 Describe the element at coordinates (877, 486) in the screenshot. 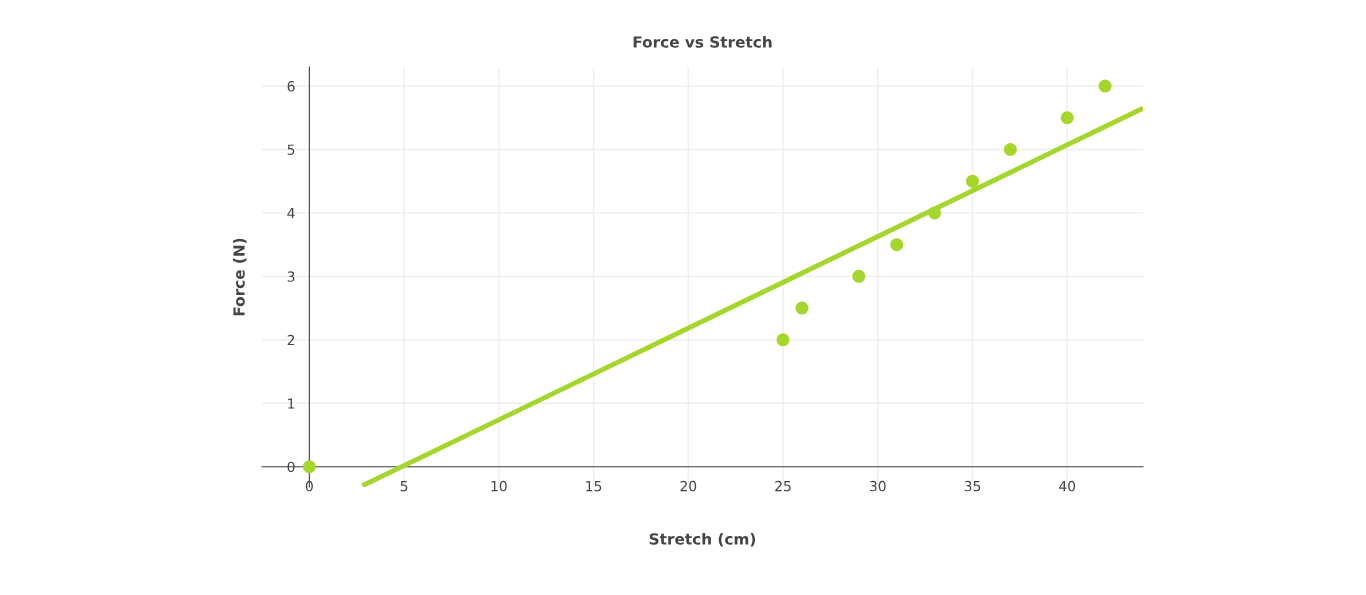

I see `x-tick-label: 30` at that location.